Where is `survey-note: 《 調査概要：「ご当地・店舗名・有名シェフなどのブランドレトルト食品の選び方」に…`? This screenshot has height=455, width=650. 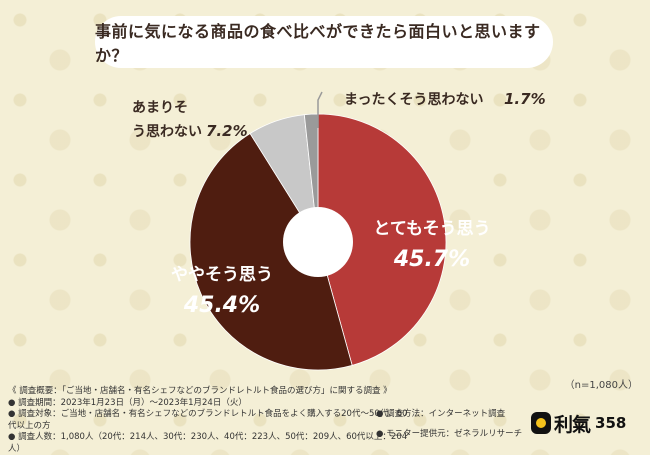
survey-note: 《 調査概要：「ご当地・店舗名・有名シェフなどのブランドレトルト食品の選び方」に… is located at coordinates (200, 391).